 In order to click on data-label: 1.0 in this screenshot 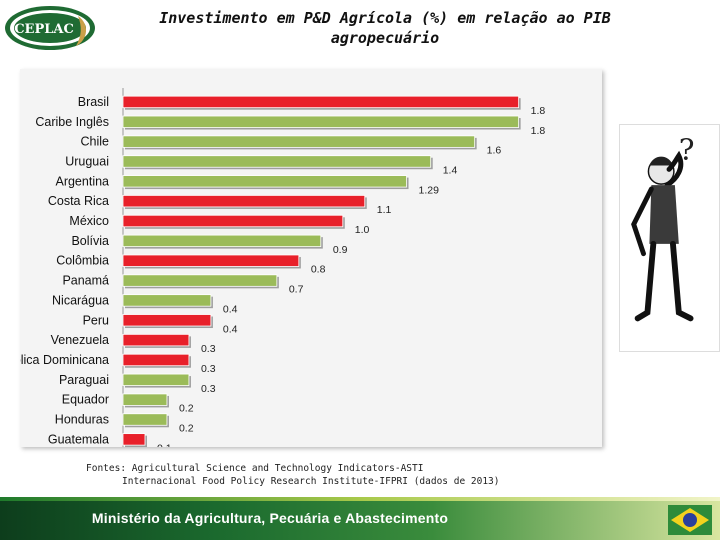, I will do `click(362, 230)`.